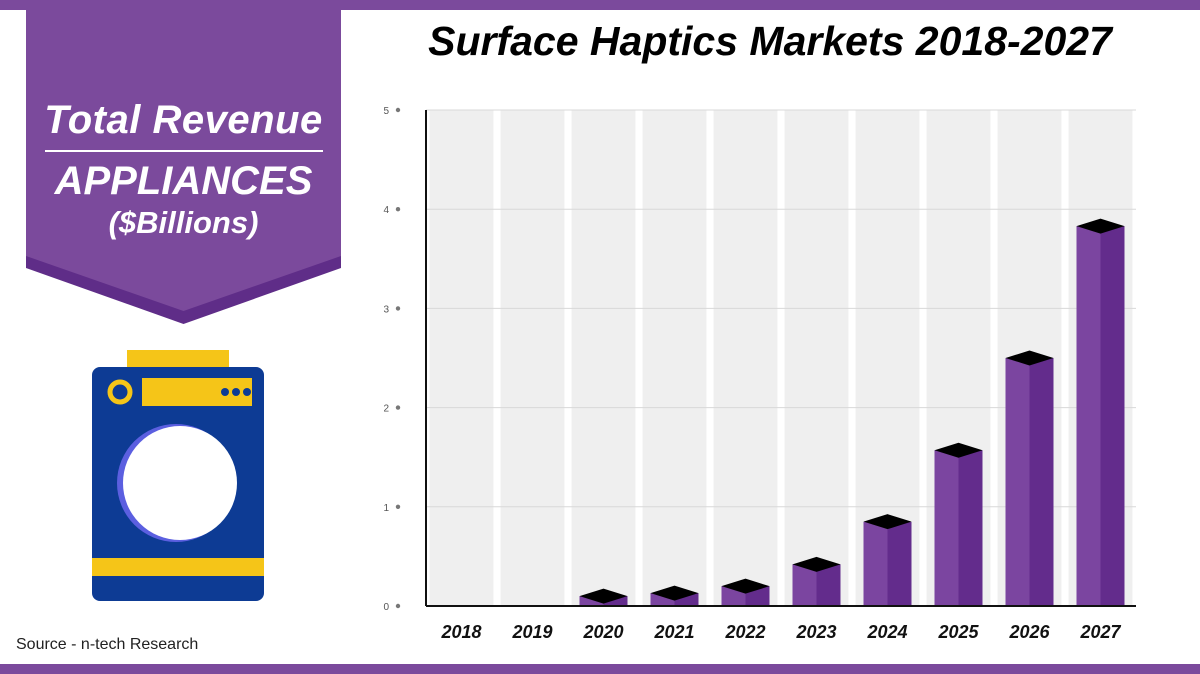  Describe the element at coordinates (744, 632) in the screenshot. I see `x-tick-label: 2022` at that location.